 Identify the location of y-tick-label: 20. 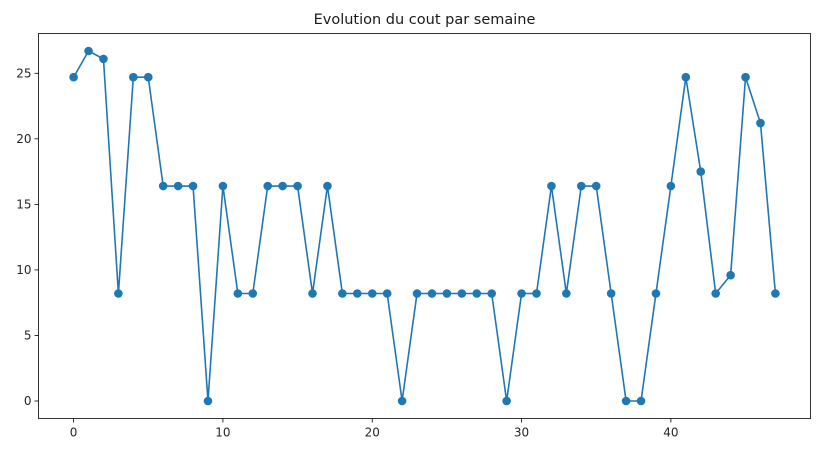
(23, 139).